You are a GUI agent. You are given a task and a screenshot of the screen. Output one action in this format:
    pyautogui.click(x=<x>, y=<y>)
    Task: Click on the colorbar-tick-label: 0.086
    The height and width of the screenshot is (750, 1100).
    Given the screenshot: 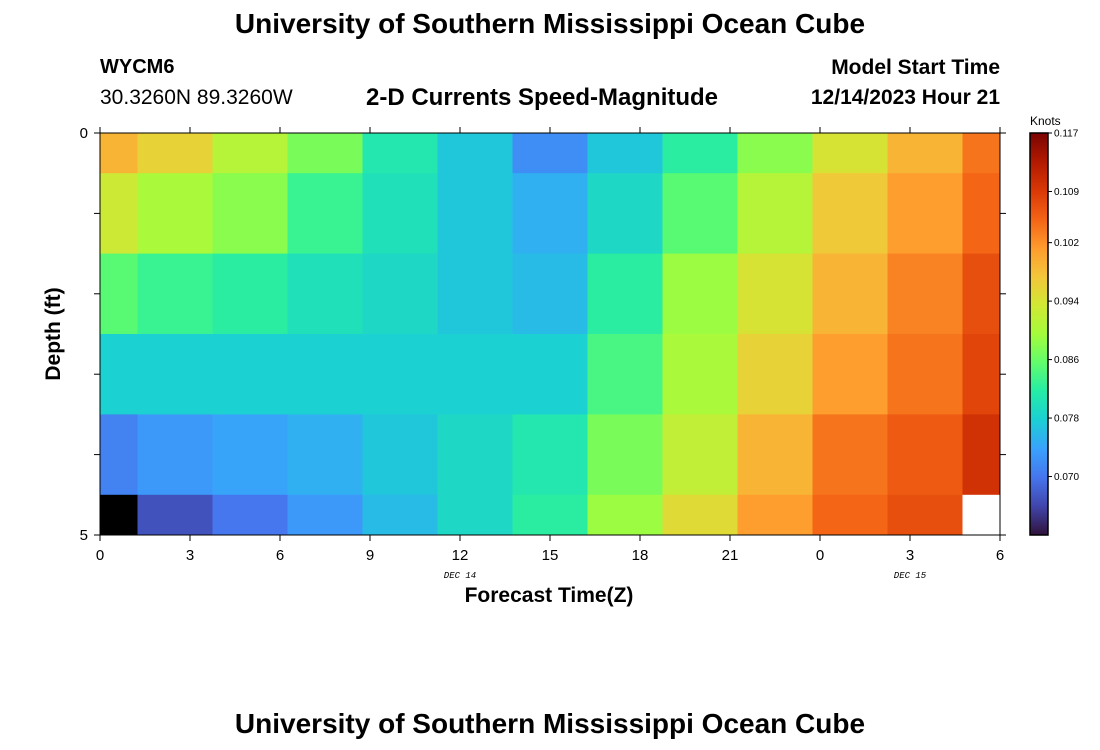 What is the action you would take?
    pyautogui.click(x=1066, y=360)
    